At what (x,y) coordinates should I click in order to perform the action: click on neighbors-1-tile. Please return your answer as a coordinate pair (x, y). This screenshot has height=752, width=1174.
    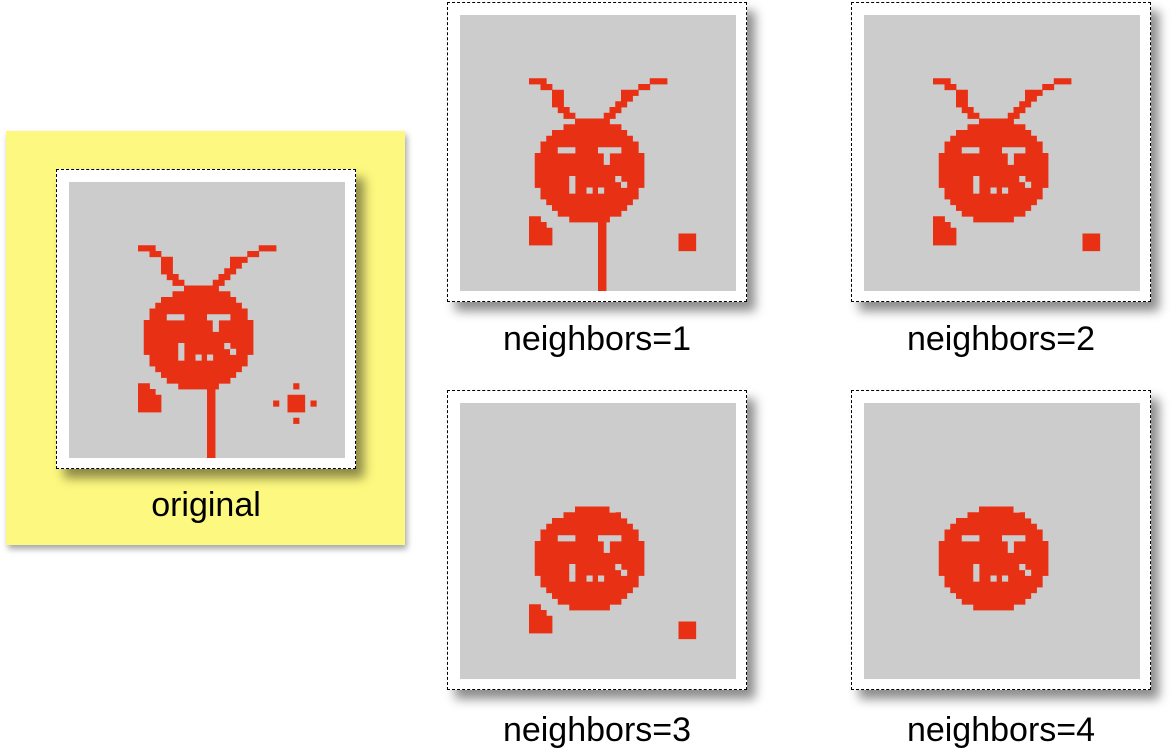
    Looking at the image, I should click on (597, 152).